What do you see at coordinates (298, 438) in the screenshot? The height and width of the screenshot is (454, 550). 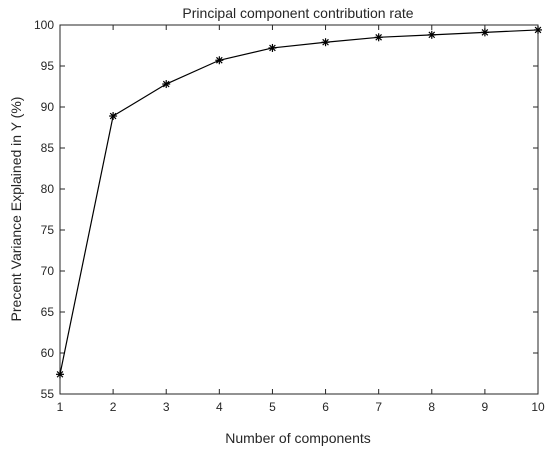 I see `x-axis-label: Number of components` at bounding box center [298, 438].